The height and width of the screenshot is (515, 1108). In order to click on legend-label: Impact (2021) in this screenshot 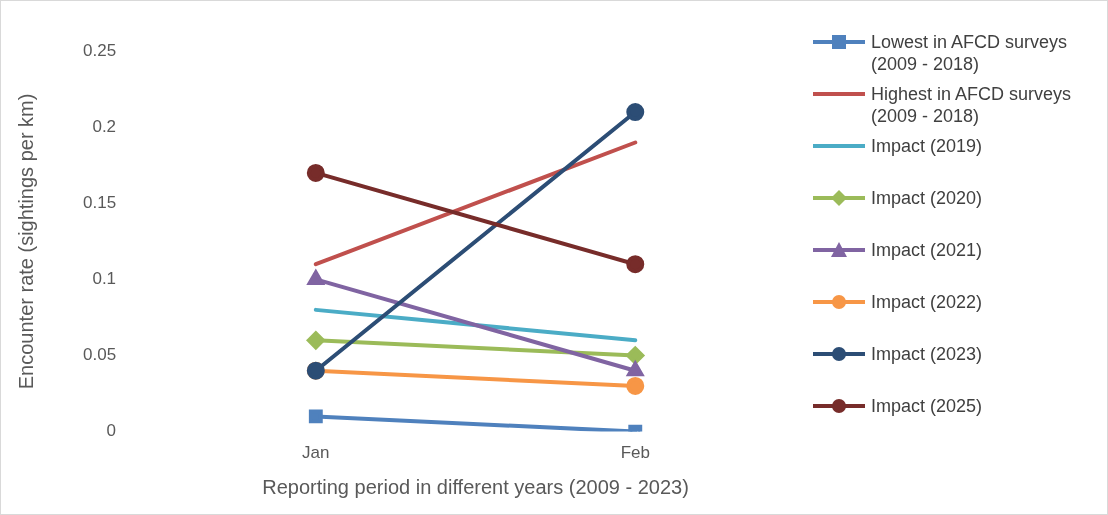, I will do `click(927, 250)`.